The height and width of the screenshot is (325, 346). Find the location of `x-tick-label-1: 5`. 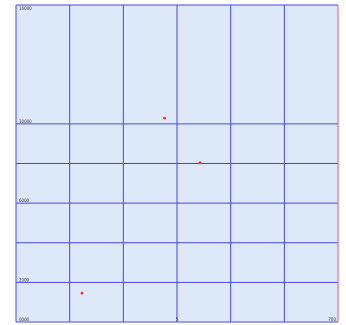

x-tick-label-1: 5 is located at coordinates (177, 319).